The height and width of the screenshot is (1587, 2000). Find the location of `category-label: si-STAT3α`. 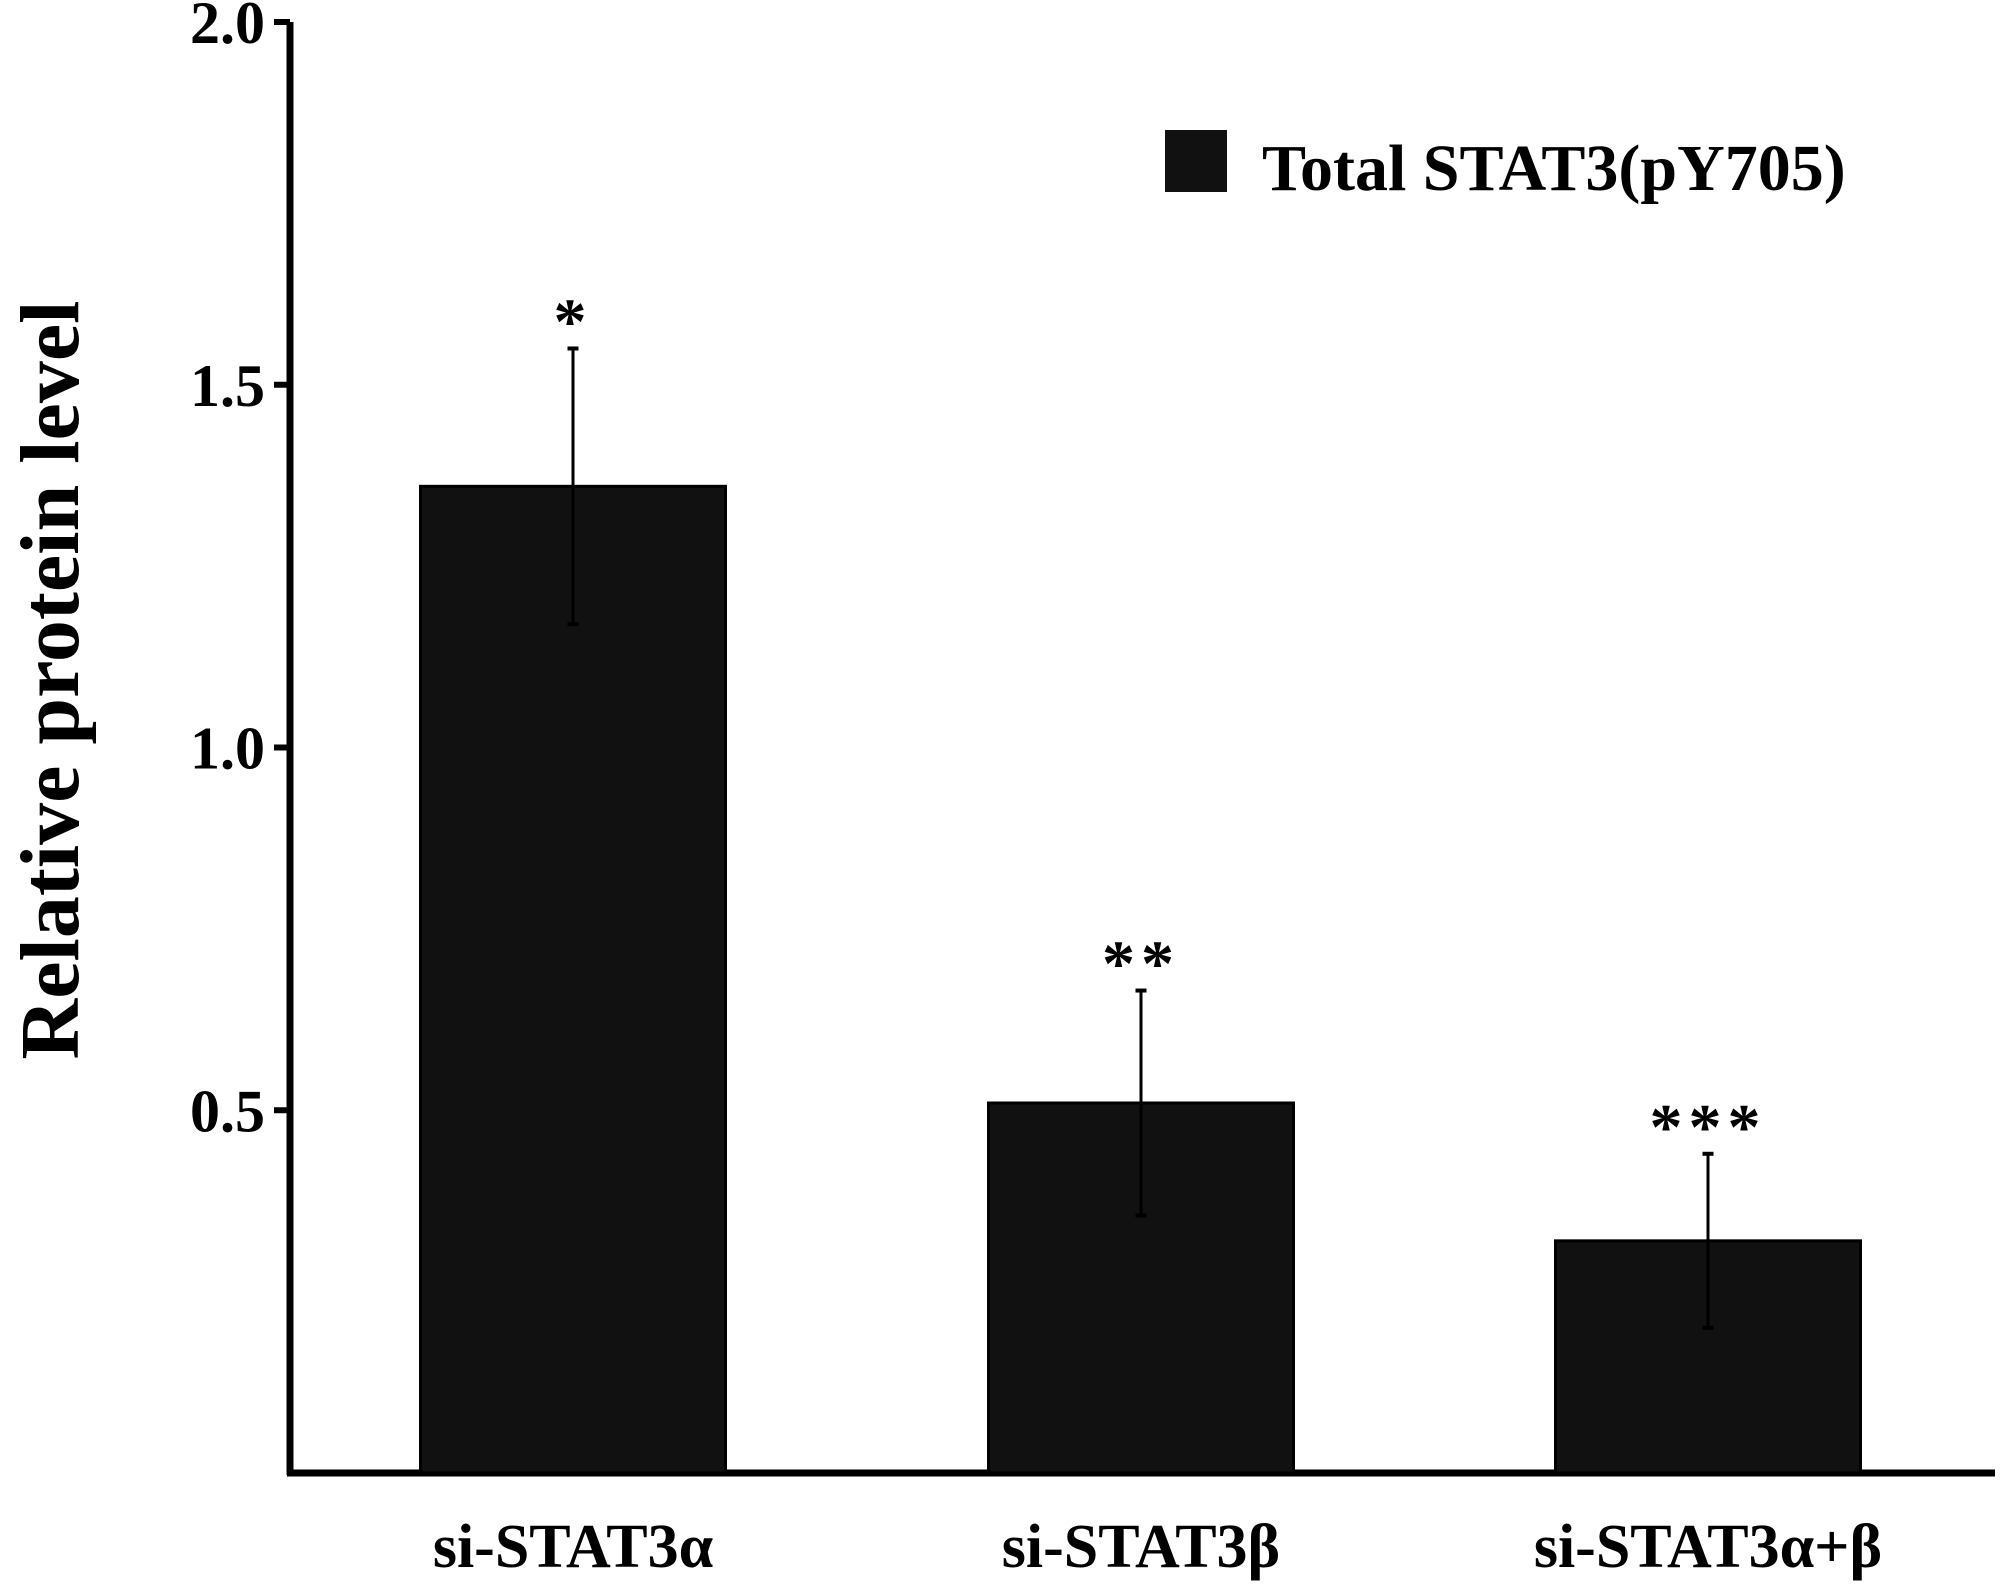

category-label: si-STAT3α is located at coordinates (573, 1547).